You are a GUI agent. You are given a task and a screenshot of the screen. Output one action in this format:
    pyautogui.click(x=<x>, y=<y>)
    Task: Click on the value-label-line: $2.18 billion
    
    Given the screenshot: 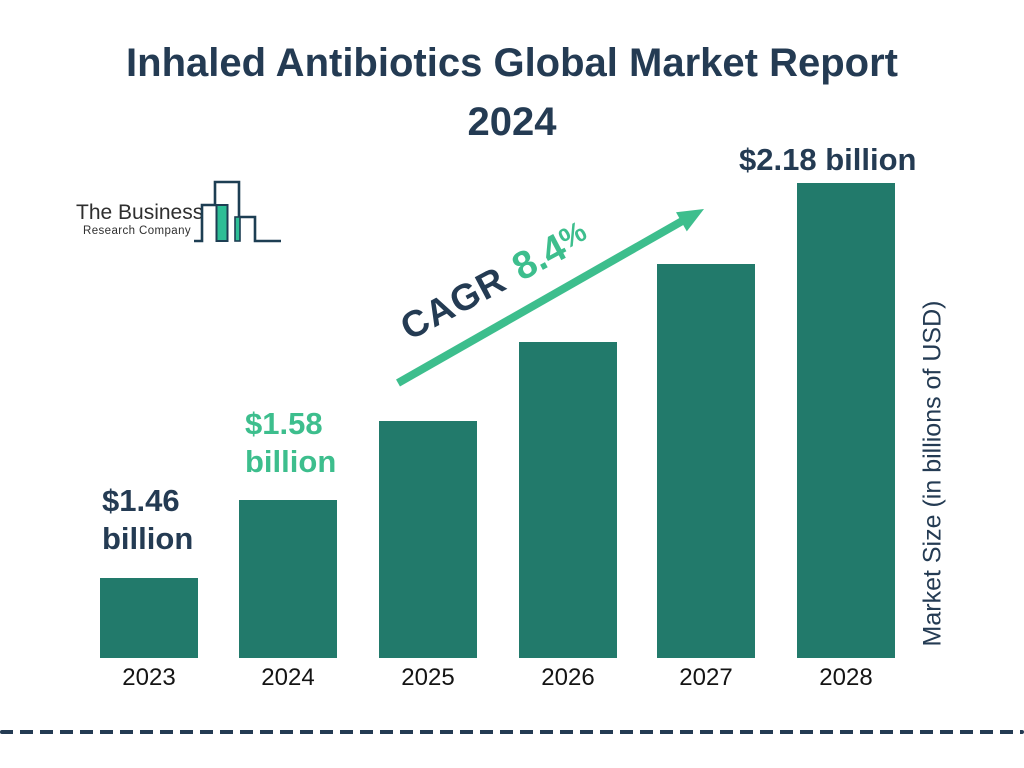 What is the action you would take?
    pyautogui.click(x=828, y=159)
    